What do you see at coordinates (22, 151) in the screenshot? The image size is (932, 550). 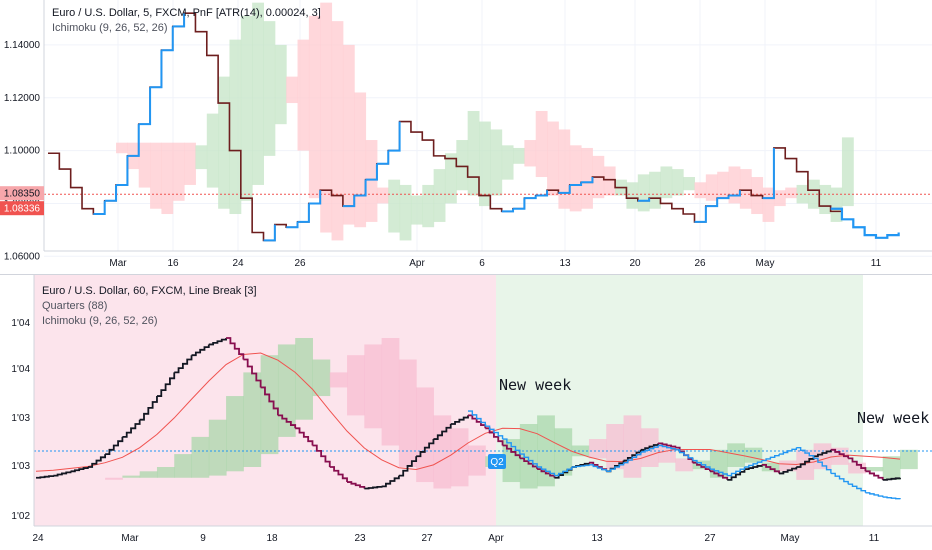 I see `top-y-tick-label: 1.10000` at bounding box center [22, 151].